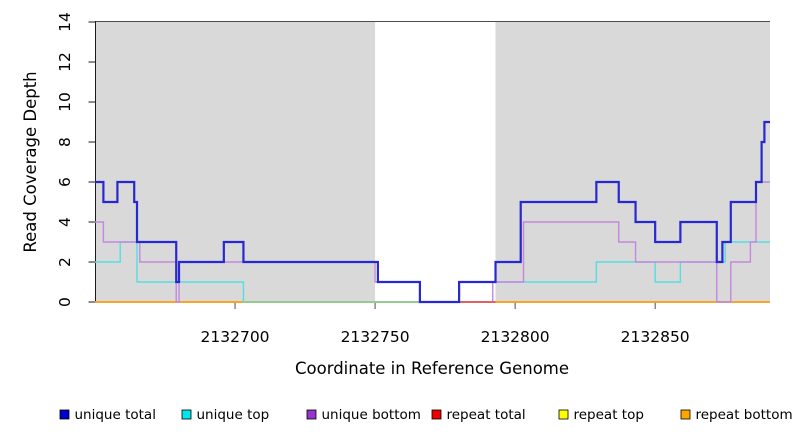  Describe the element at coordinates (744, 415) in the screenshot. I see `legend-label: repeat bottom` at that location.